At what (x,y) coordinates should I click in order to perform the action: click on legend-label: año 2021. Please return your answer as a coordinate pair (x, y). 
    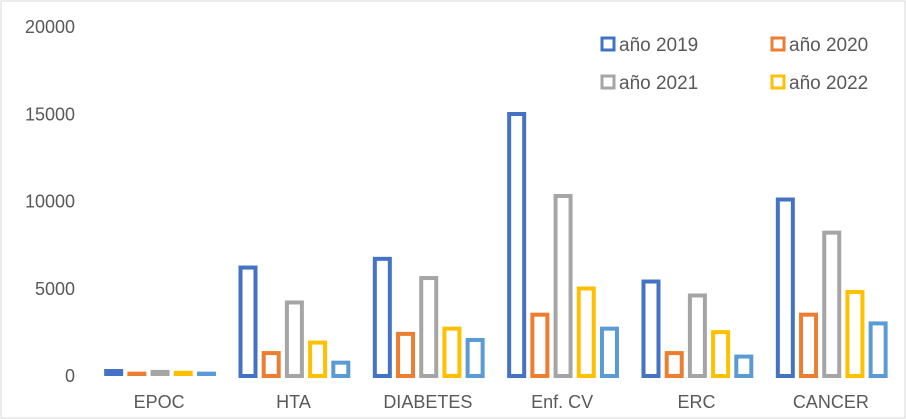
    Looking at the image, I should click on (658, 83).